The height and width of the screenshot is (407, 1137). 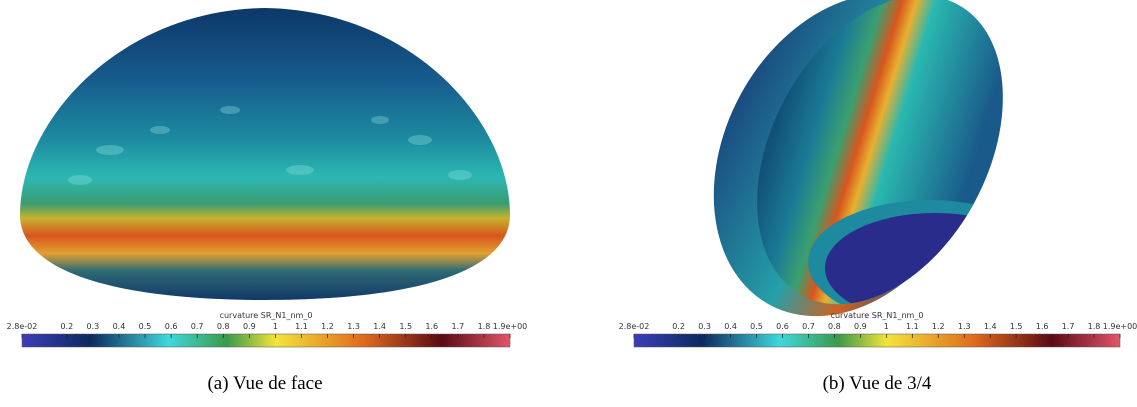 I want to click on caption: (b) Vue de 3/4, so click(x=877, y=383).